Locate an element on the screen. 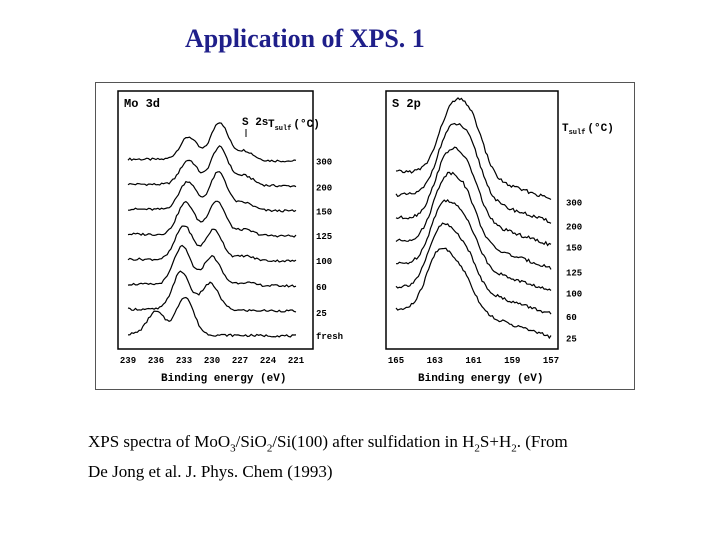  mo3d-xlabel: Binding energy (eV) is located at coordinates (223, 379).